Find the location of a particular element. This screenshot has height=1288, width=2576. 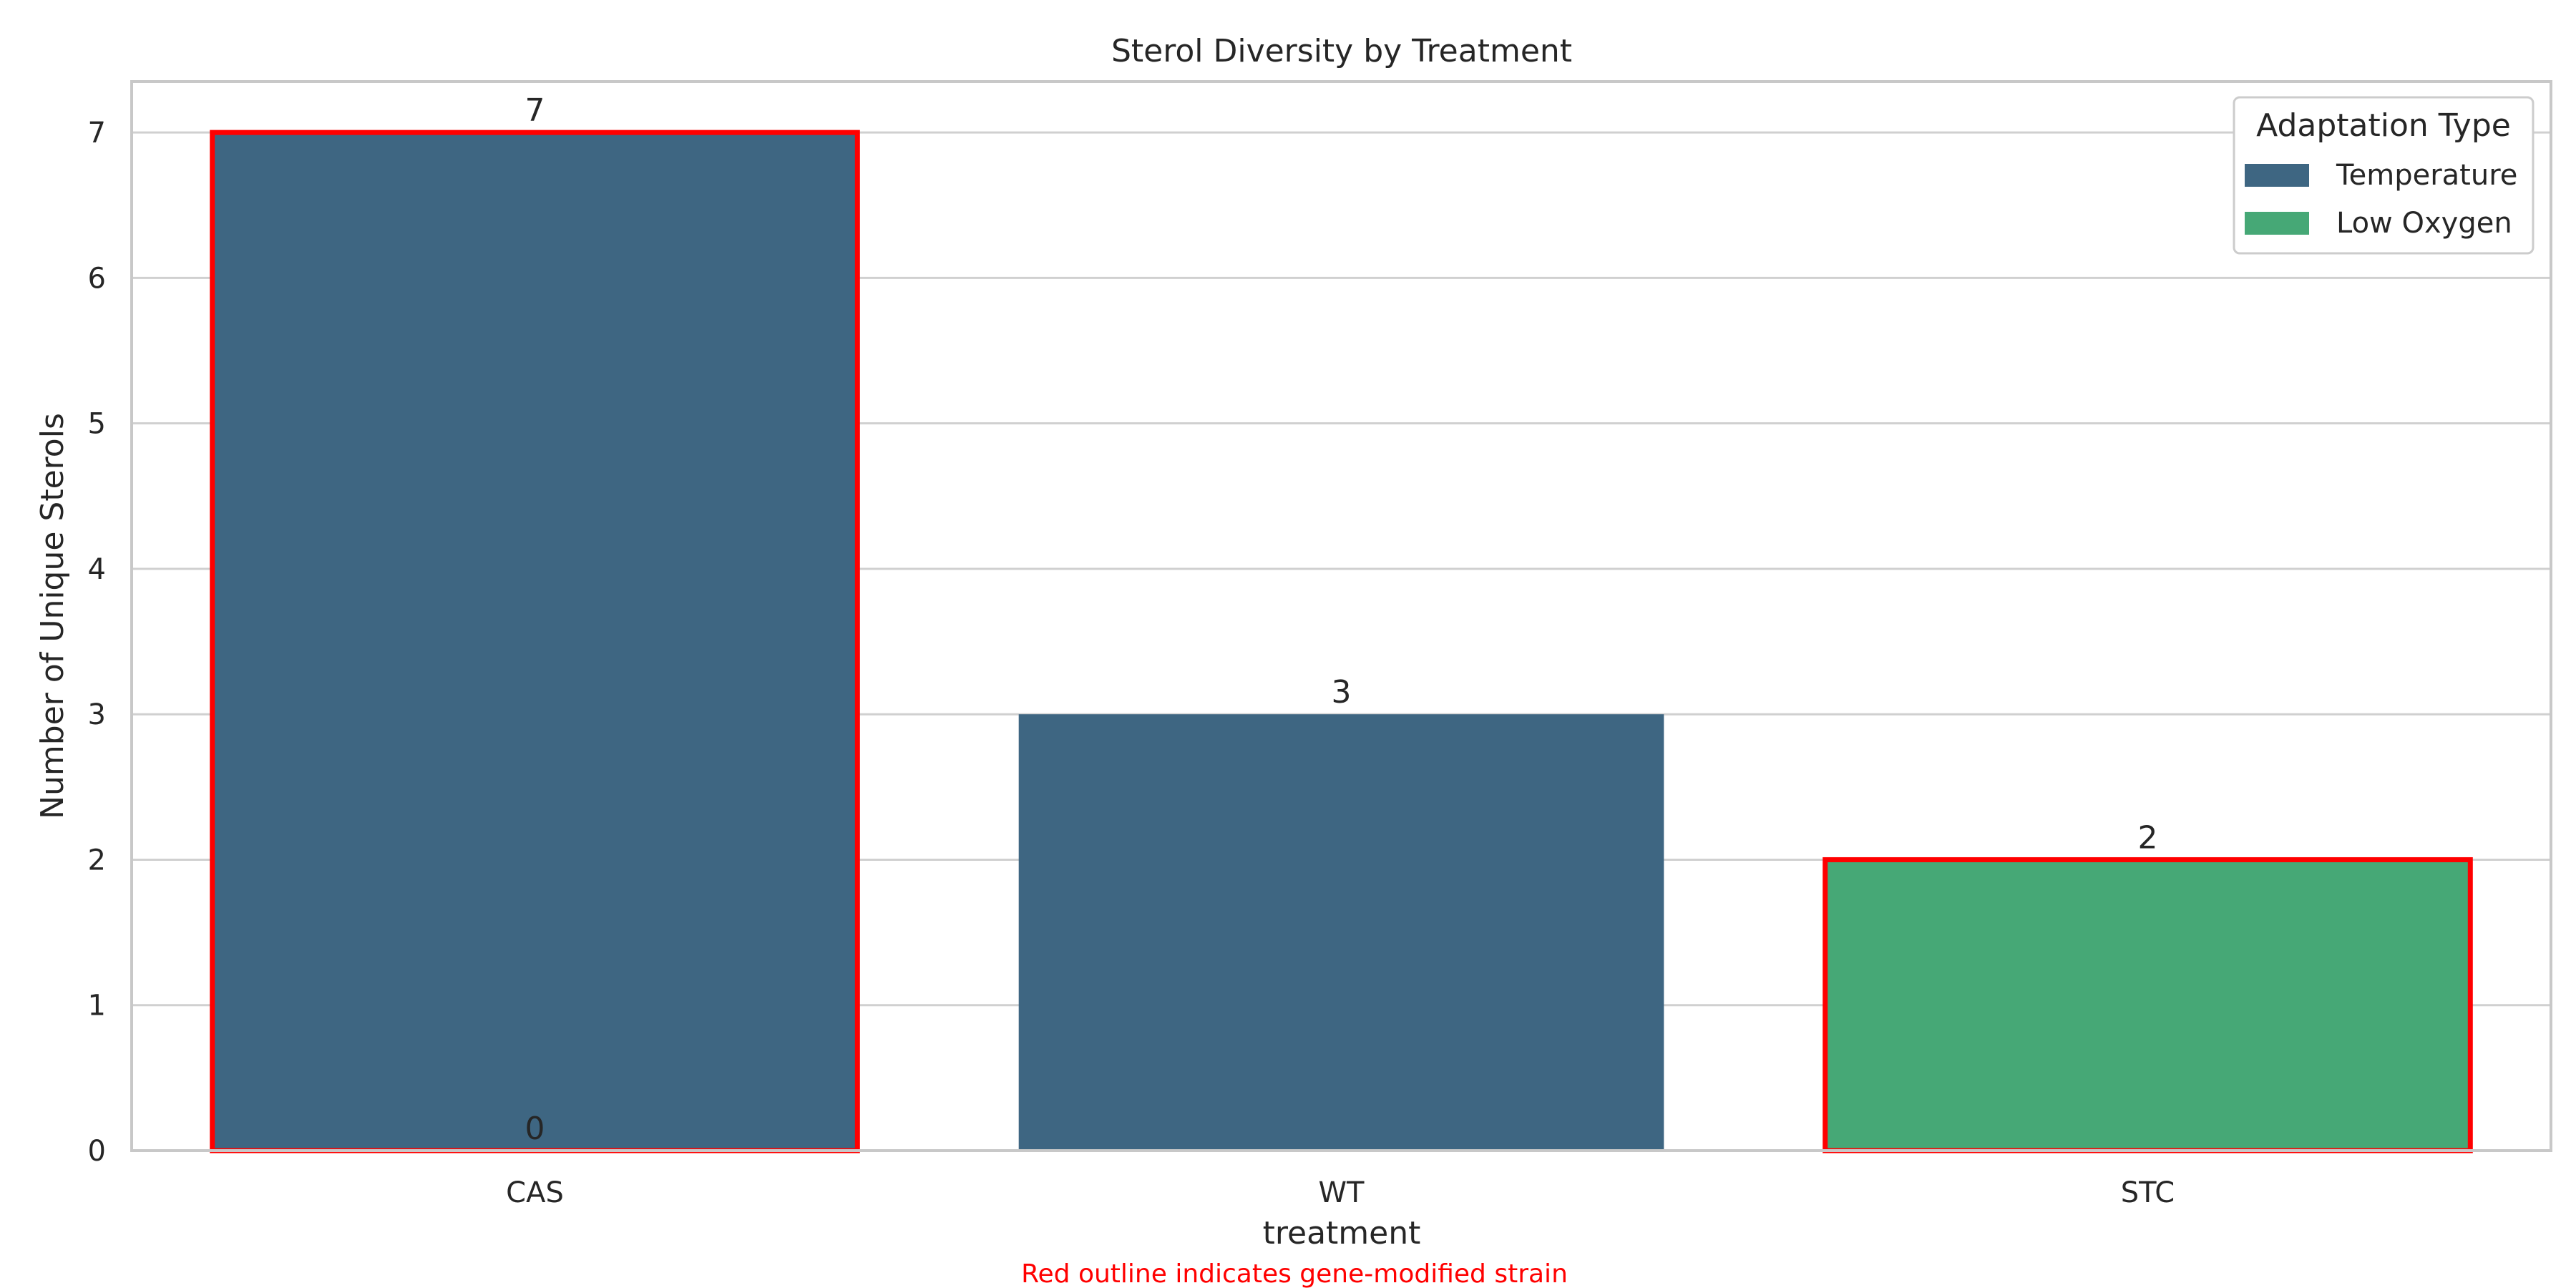

y-tick-label: 7 is located at coordinates (97, 133).